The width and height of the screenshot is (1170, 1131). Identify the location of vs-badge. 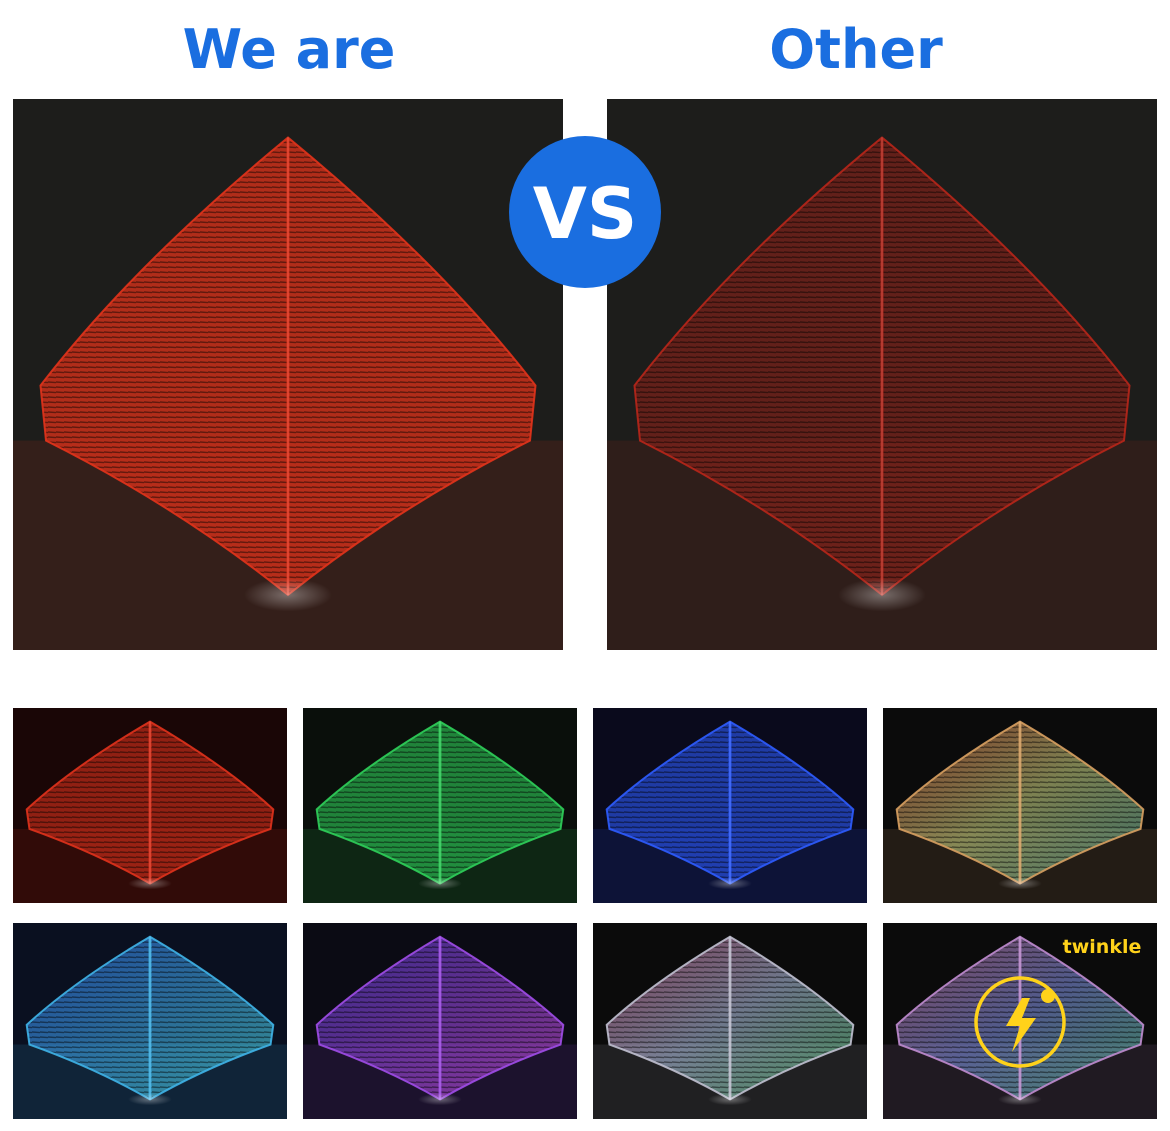
(585, 212).